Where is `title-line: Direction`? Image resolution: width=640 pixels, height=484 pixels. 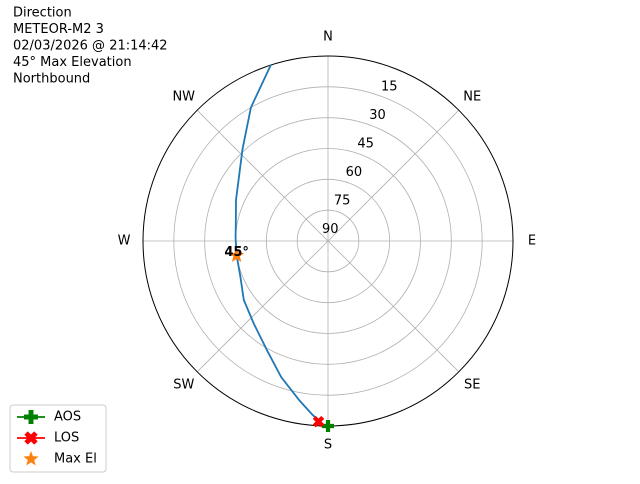
title-line: Direction is located at coordinates (42, 13).